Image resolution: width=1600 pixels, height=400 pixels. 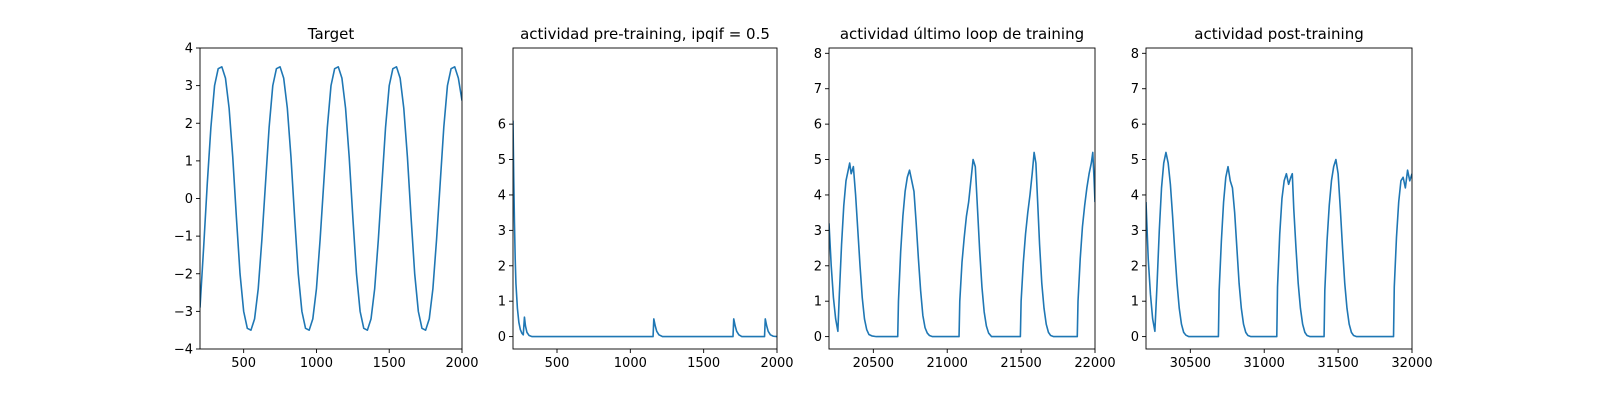 I want to click on x-tick-label: 30500, so click(x=1190, y=363).